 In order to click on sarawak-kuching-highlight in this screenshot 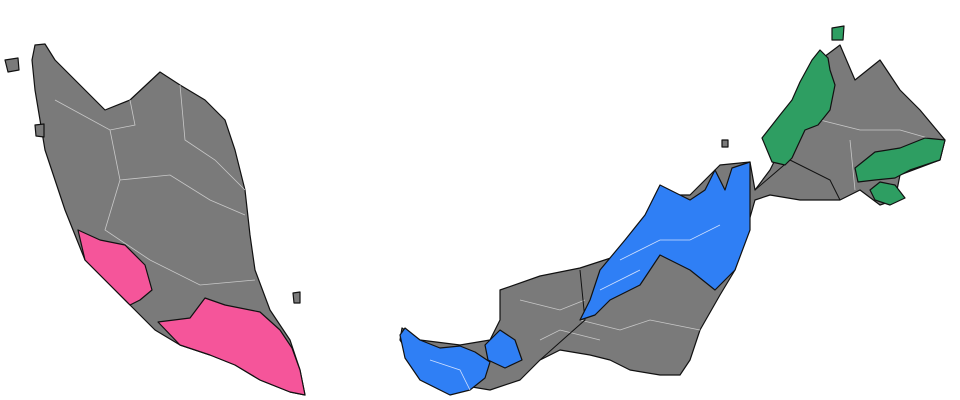, I will do `click(503, 349)`.